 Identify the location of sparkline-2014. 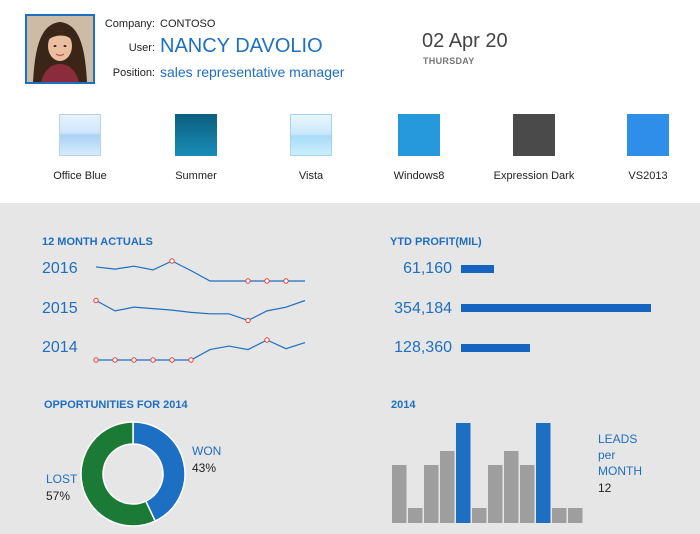
(201, 350).